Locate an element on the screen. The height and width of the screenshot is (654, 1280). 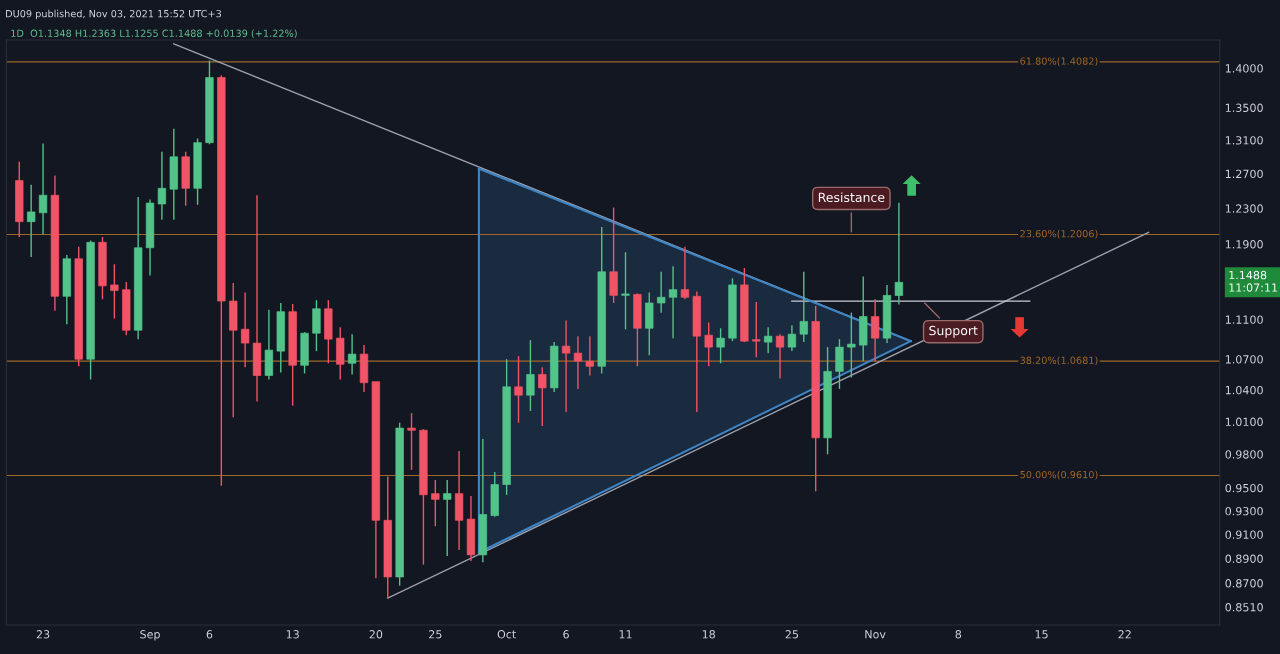
y-tick-label: 1.2700 is located at coordinates (1244, 174).